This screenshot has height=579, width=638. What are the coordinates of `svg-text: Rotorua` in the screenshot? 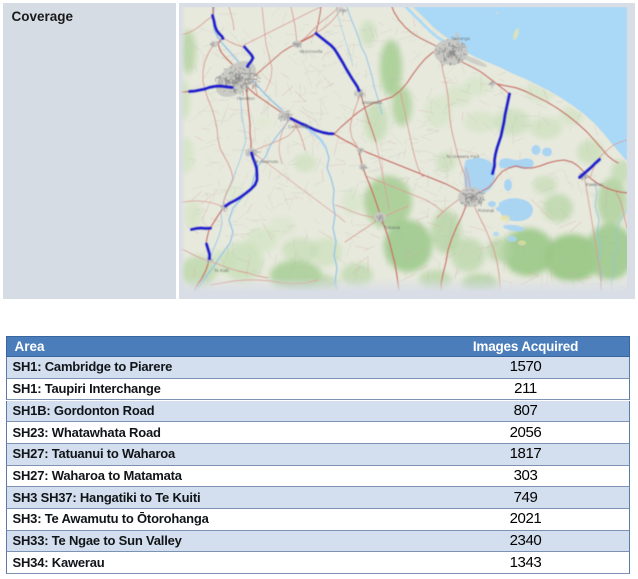 It's located at (486, 210).